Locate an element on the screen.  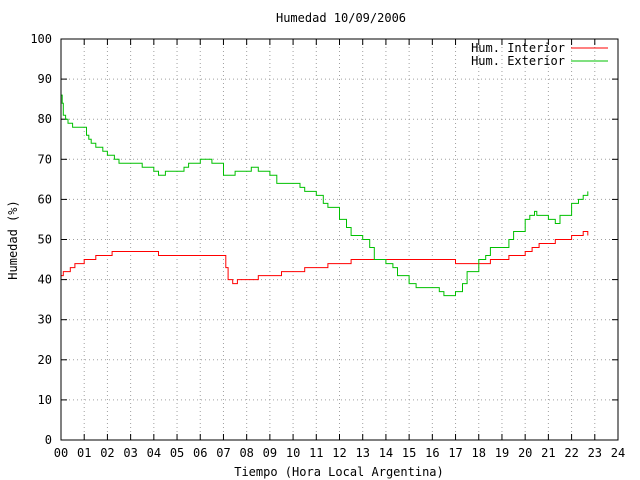
series-line-interior is located at coordinates (325, 258).